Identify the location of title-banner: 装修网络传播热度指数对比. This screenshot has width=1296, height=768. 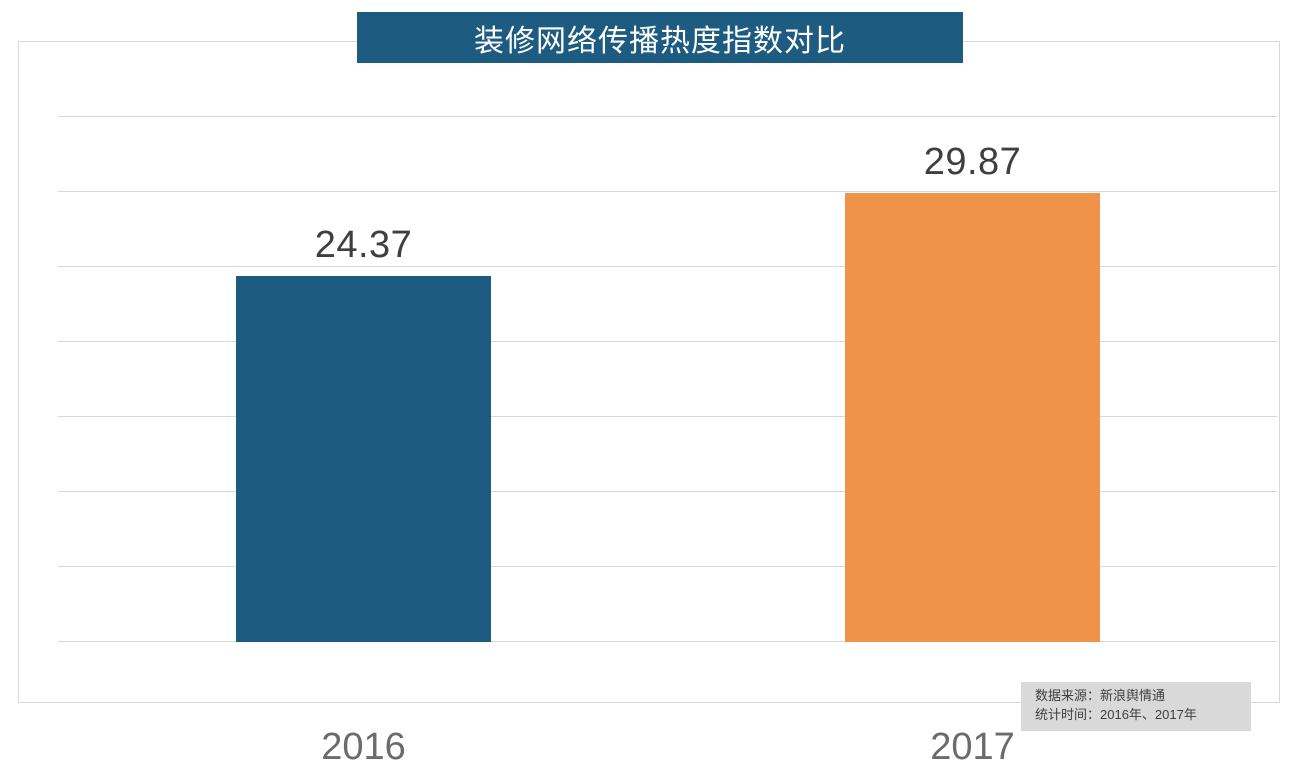
(660, 37).